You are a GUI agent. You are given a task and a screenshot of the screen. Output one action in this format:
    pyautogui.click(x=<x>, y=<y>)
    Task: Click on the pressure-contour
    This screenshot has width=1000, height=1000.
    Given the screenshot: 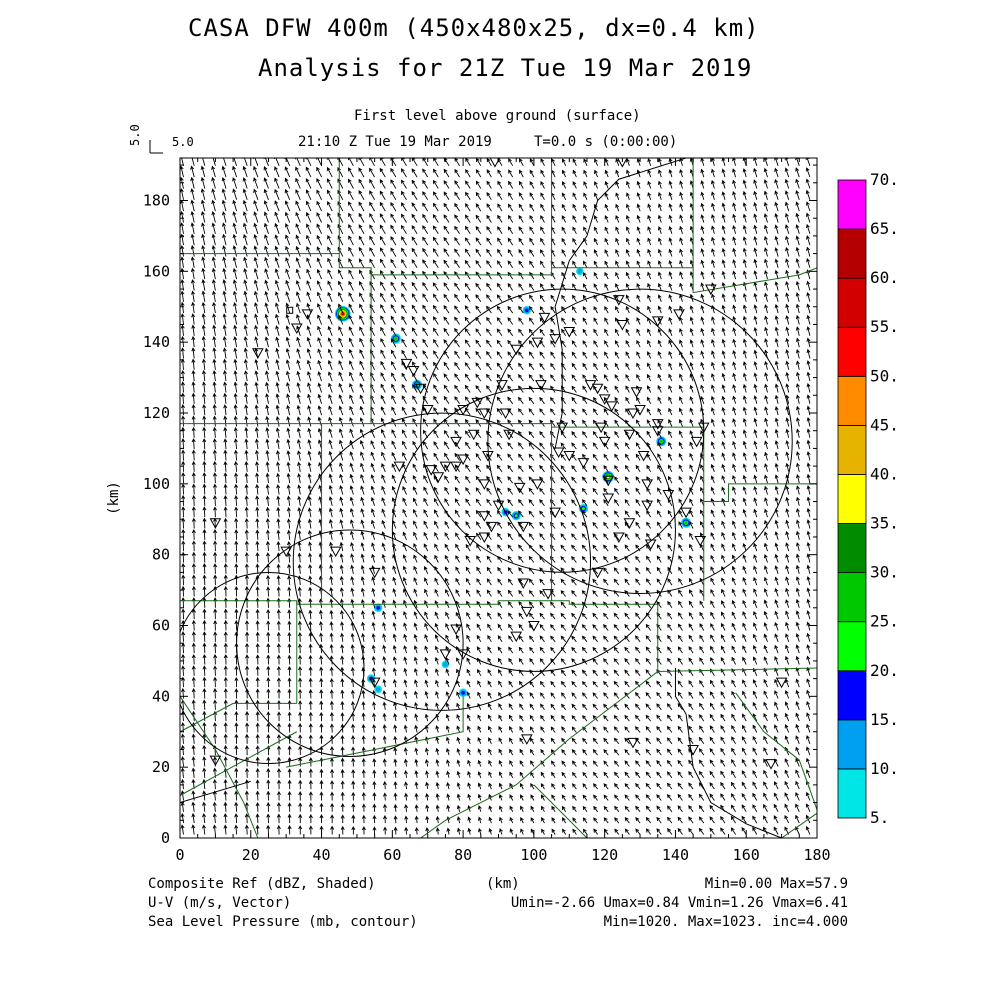 What is the action you would take?
    pyautogui.click(x=215, y=792)
    